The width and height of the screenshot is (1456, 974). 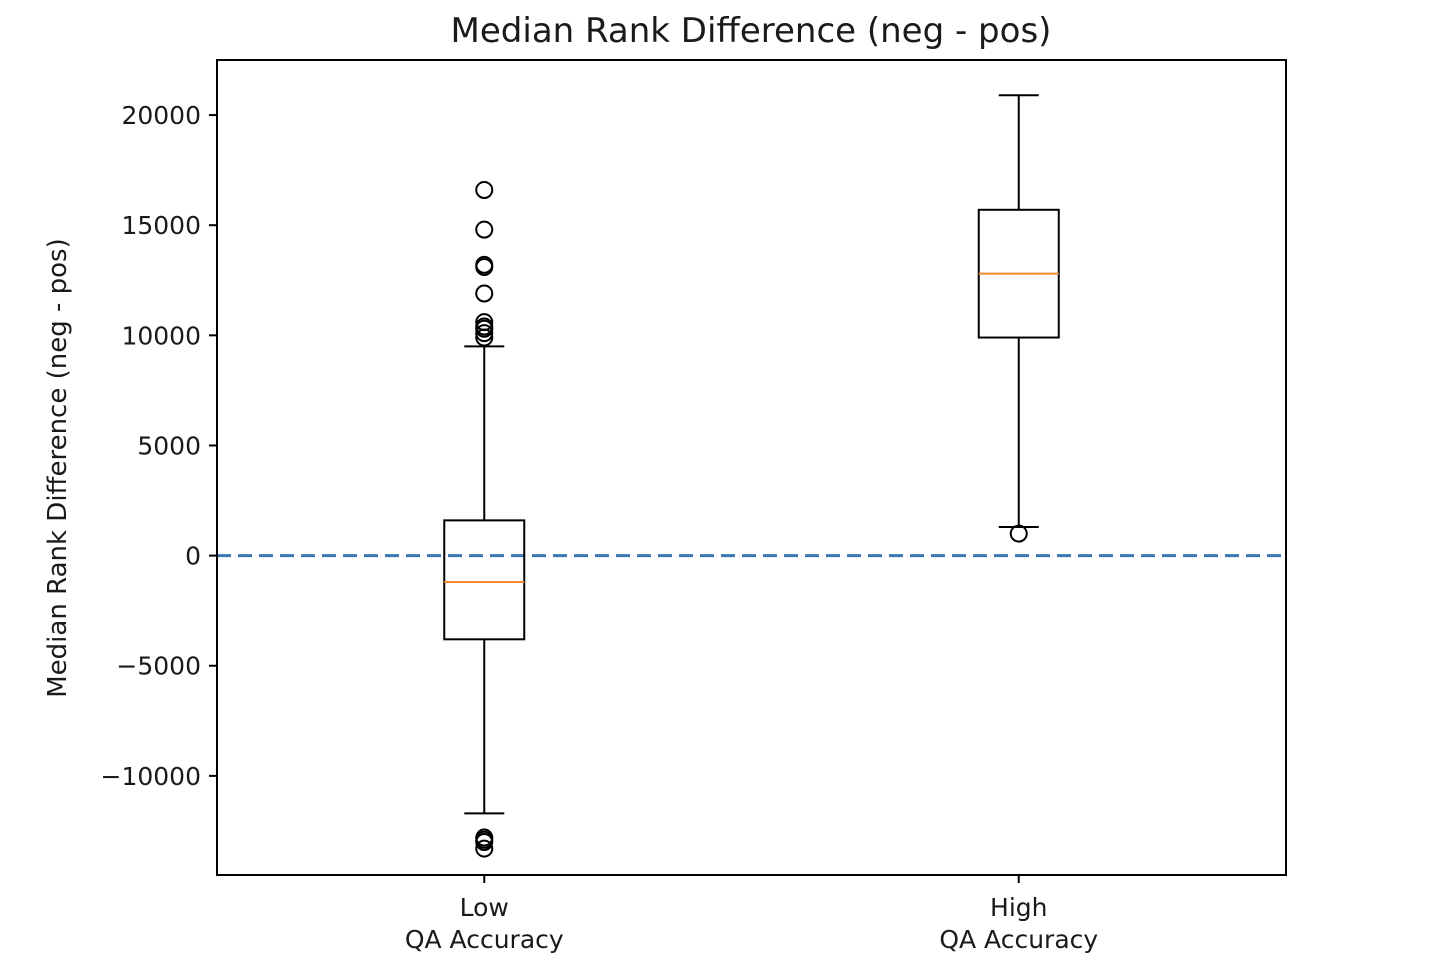 I want to click on chart-title: Median Rank Difference (neg - pos), so click(x=751, y=31).